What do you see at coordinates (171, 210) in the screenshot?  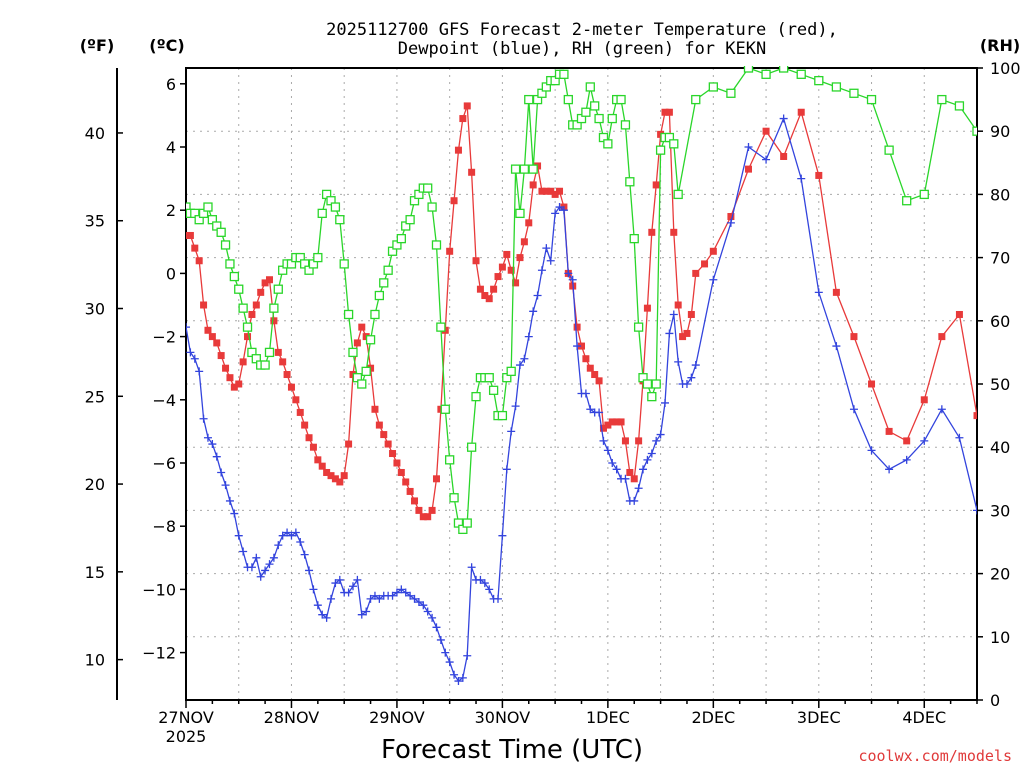 I see `celsius-tick-label: 2` at bounding box center [171, 210].